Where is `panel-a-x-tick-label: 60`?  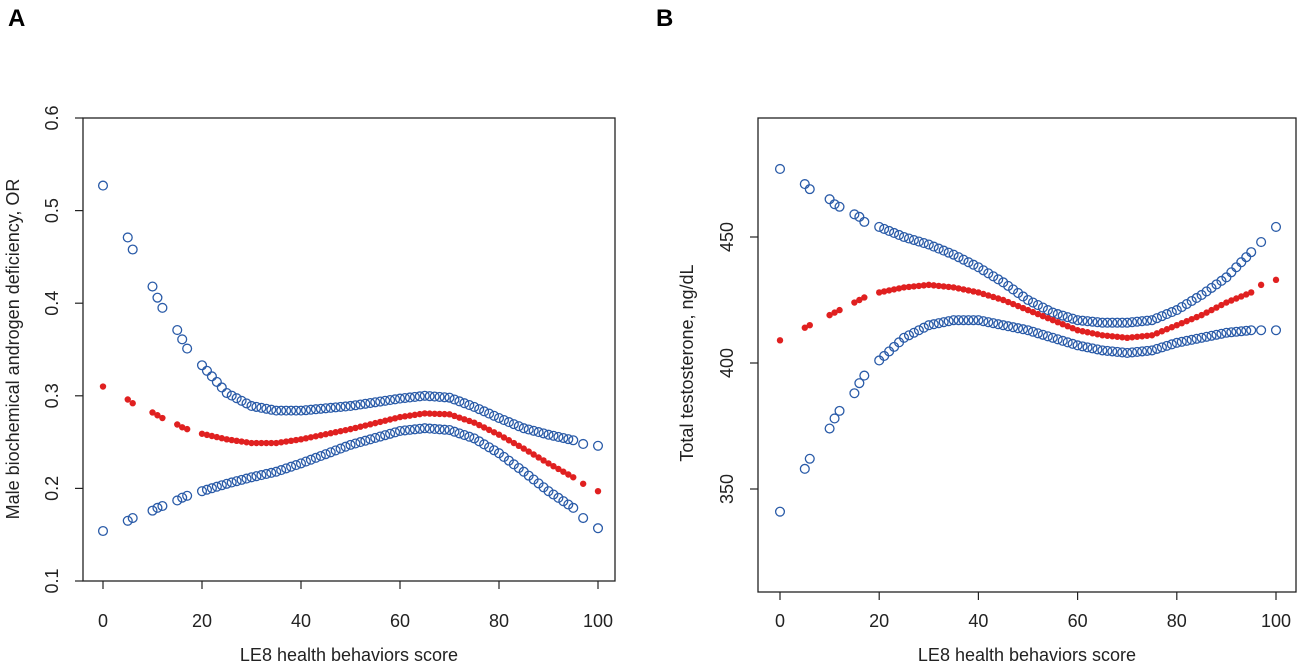
panel-a-x-tick-label: 60 is located at coordinates (400, 621).